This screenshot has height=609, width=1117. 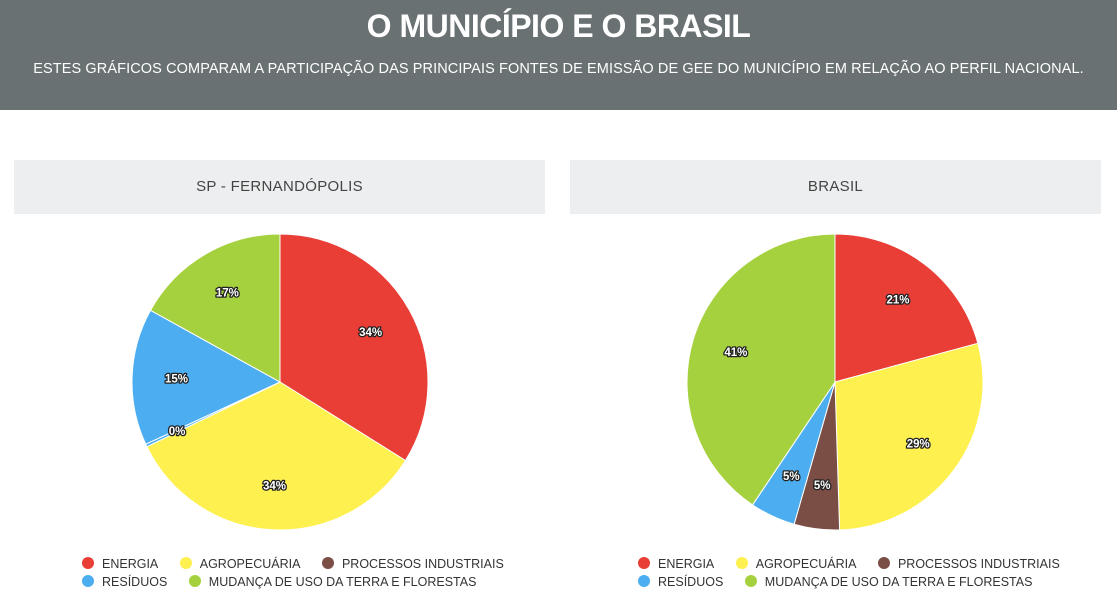 What do you see at coordinates (274, 486) in the screenshot?
I see `data-label-agropecuaria: 34%` at bounding box center [274, 486].